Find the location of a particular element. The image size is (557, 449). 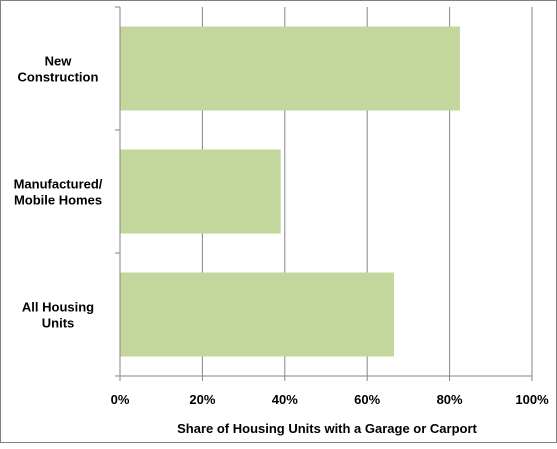

x-tick-label: 20% is located at coordinates (202, 399).